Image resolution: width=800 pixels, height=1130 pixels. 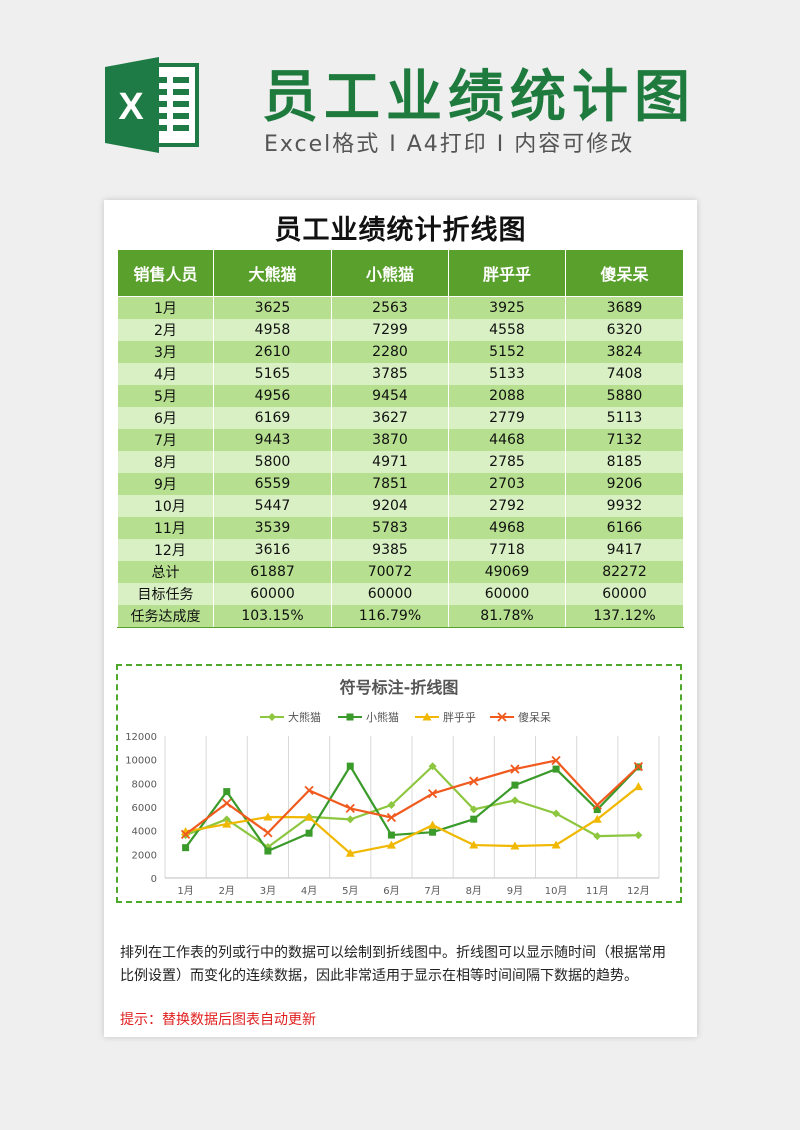 I want to click on value-cell: 5152, so click(x=507, y=352).